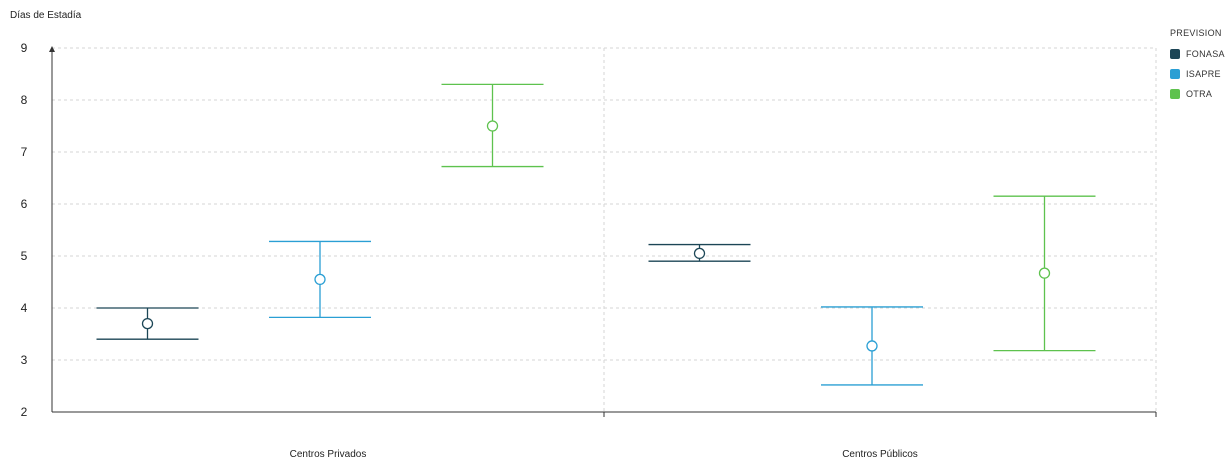  What do you see at coordinates (24, 412) in the screenshot?
I see `y-tick-label: 2` at bounding box center [24, 412].